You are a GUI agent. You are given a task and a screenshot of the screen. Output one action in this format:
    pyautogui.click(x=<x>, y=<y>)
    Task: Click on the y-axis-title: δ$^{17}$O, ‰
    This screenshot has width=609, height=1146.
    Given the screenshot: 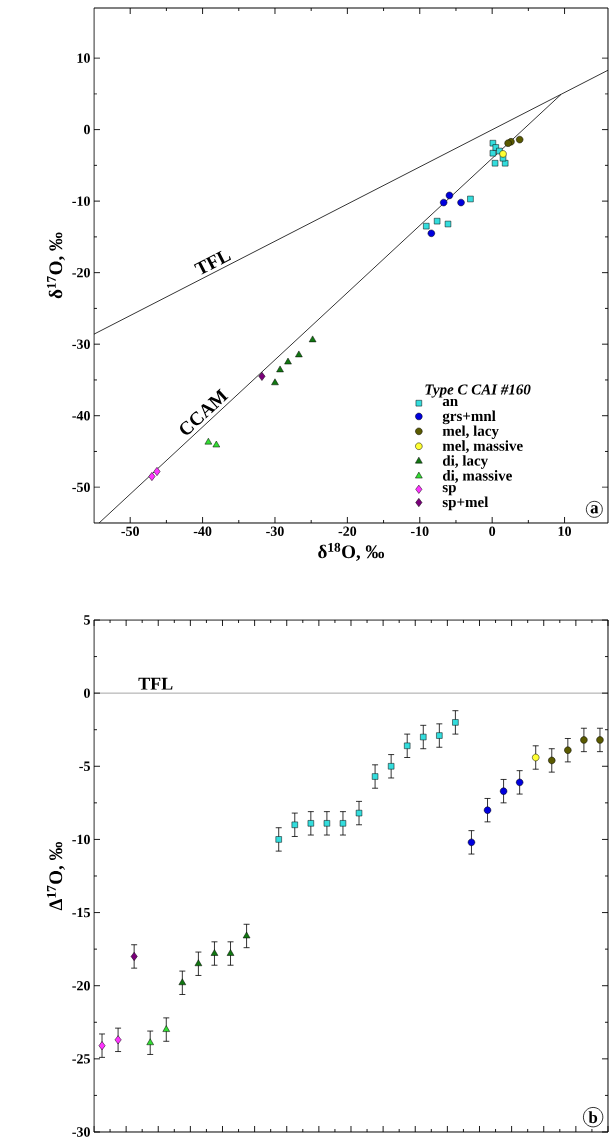 What is the action you would take?
    pyautogui.click(x=55, y=265)
    